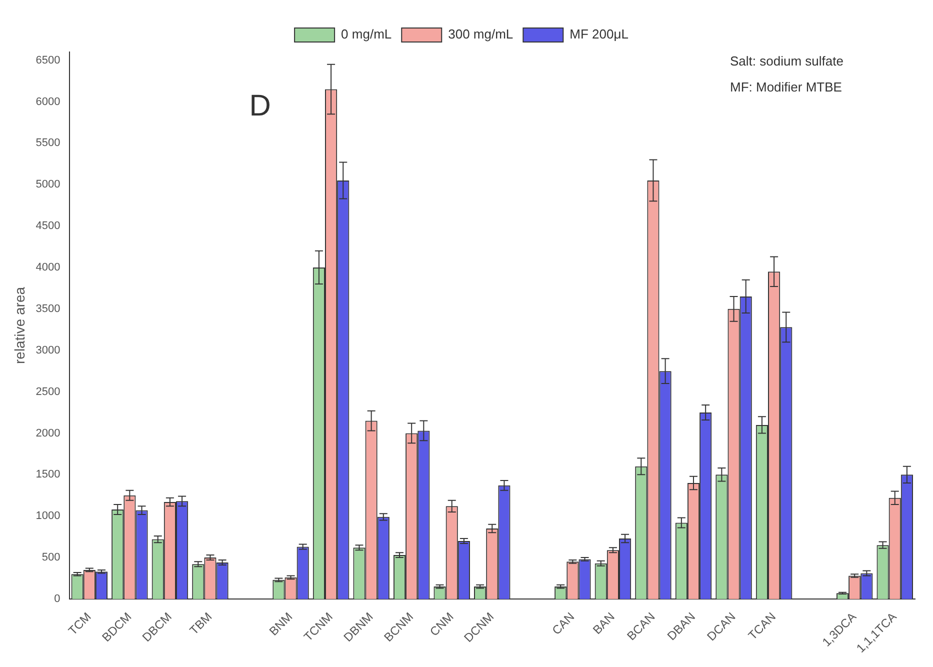 This screenshot has width=933, height=667. Describe the element at coordinates (260, 105) in the screenshot. I see `annotation: D` at that location.